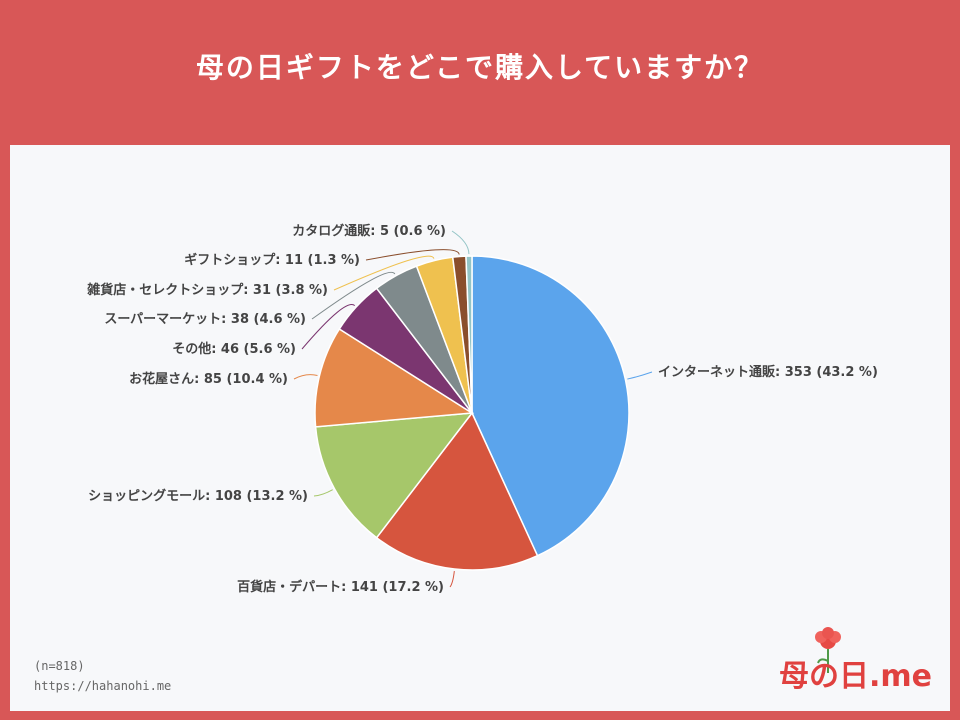  What do you see at coordinates (208, 379) in the screenshot?
I see `slice-label: お花屋さん: 85 (10.4 %)` at bounding box center [208, 379].